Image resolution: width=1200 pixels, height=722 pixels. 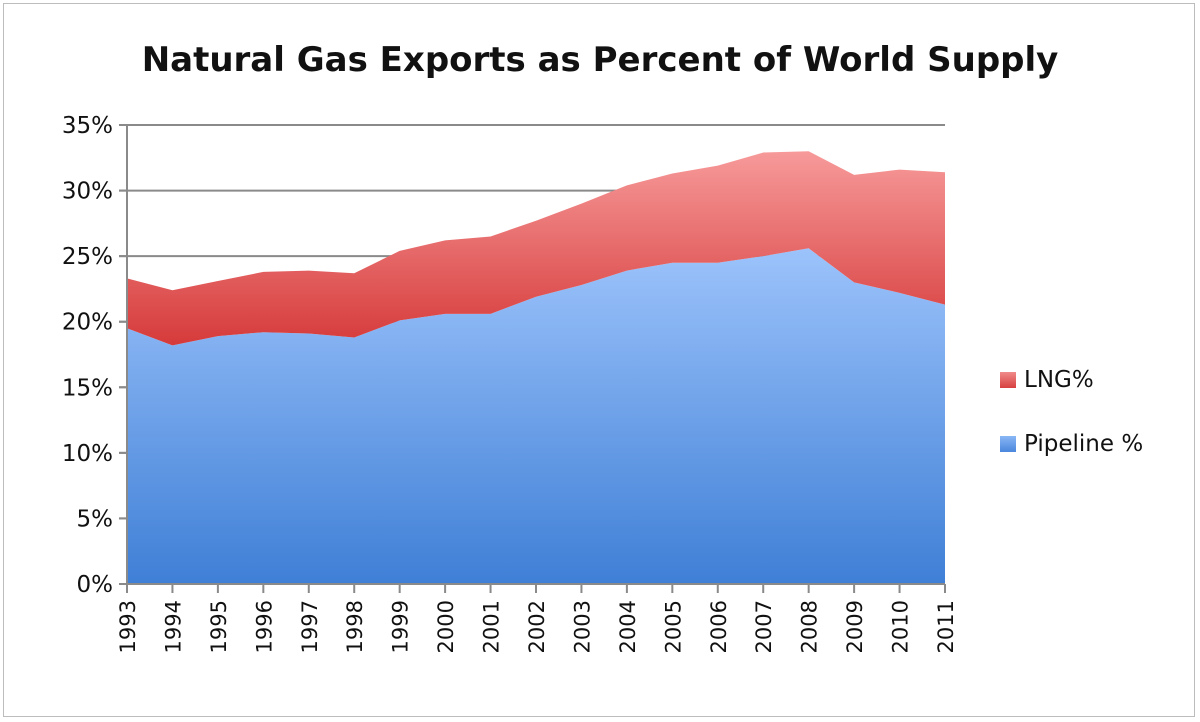 I want to click on legend-item-lng: LNG%, so click(x=1071, y=380).